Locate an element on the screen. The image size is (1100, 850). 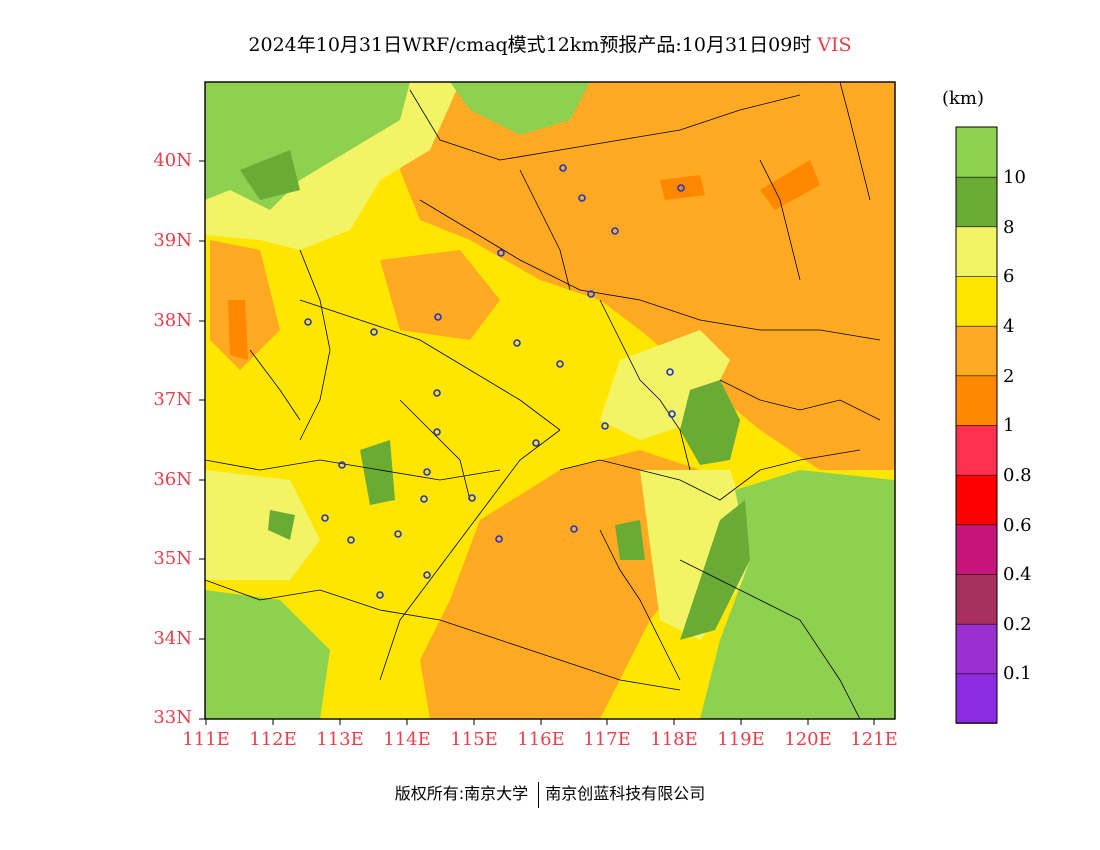
lat-label-39n: 39N is located at coordinates (172, 240).